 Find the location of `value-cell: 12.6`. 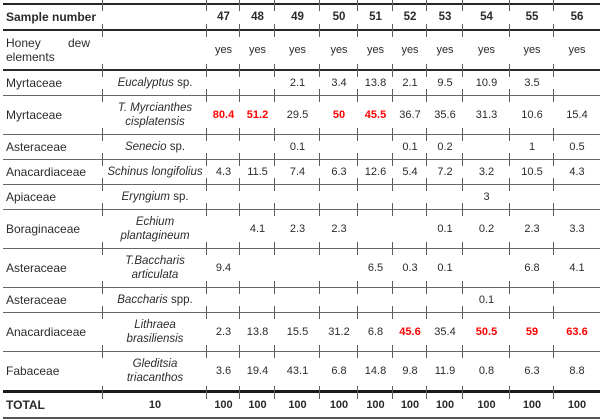

value-cell: 12.6 is located at coordinates (375, 168).